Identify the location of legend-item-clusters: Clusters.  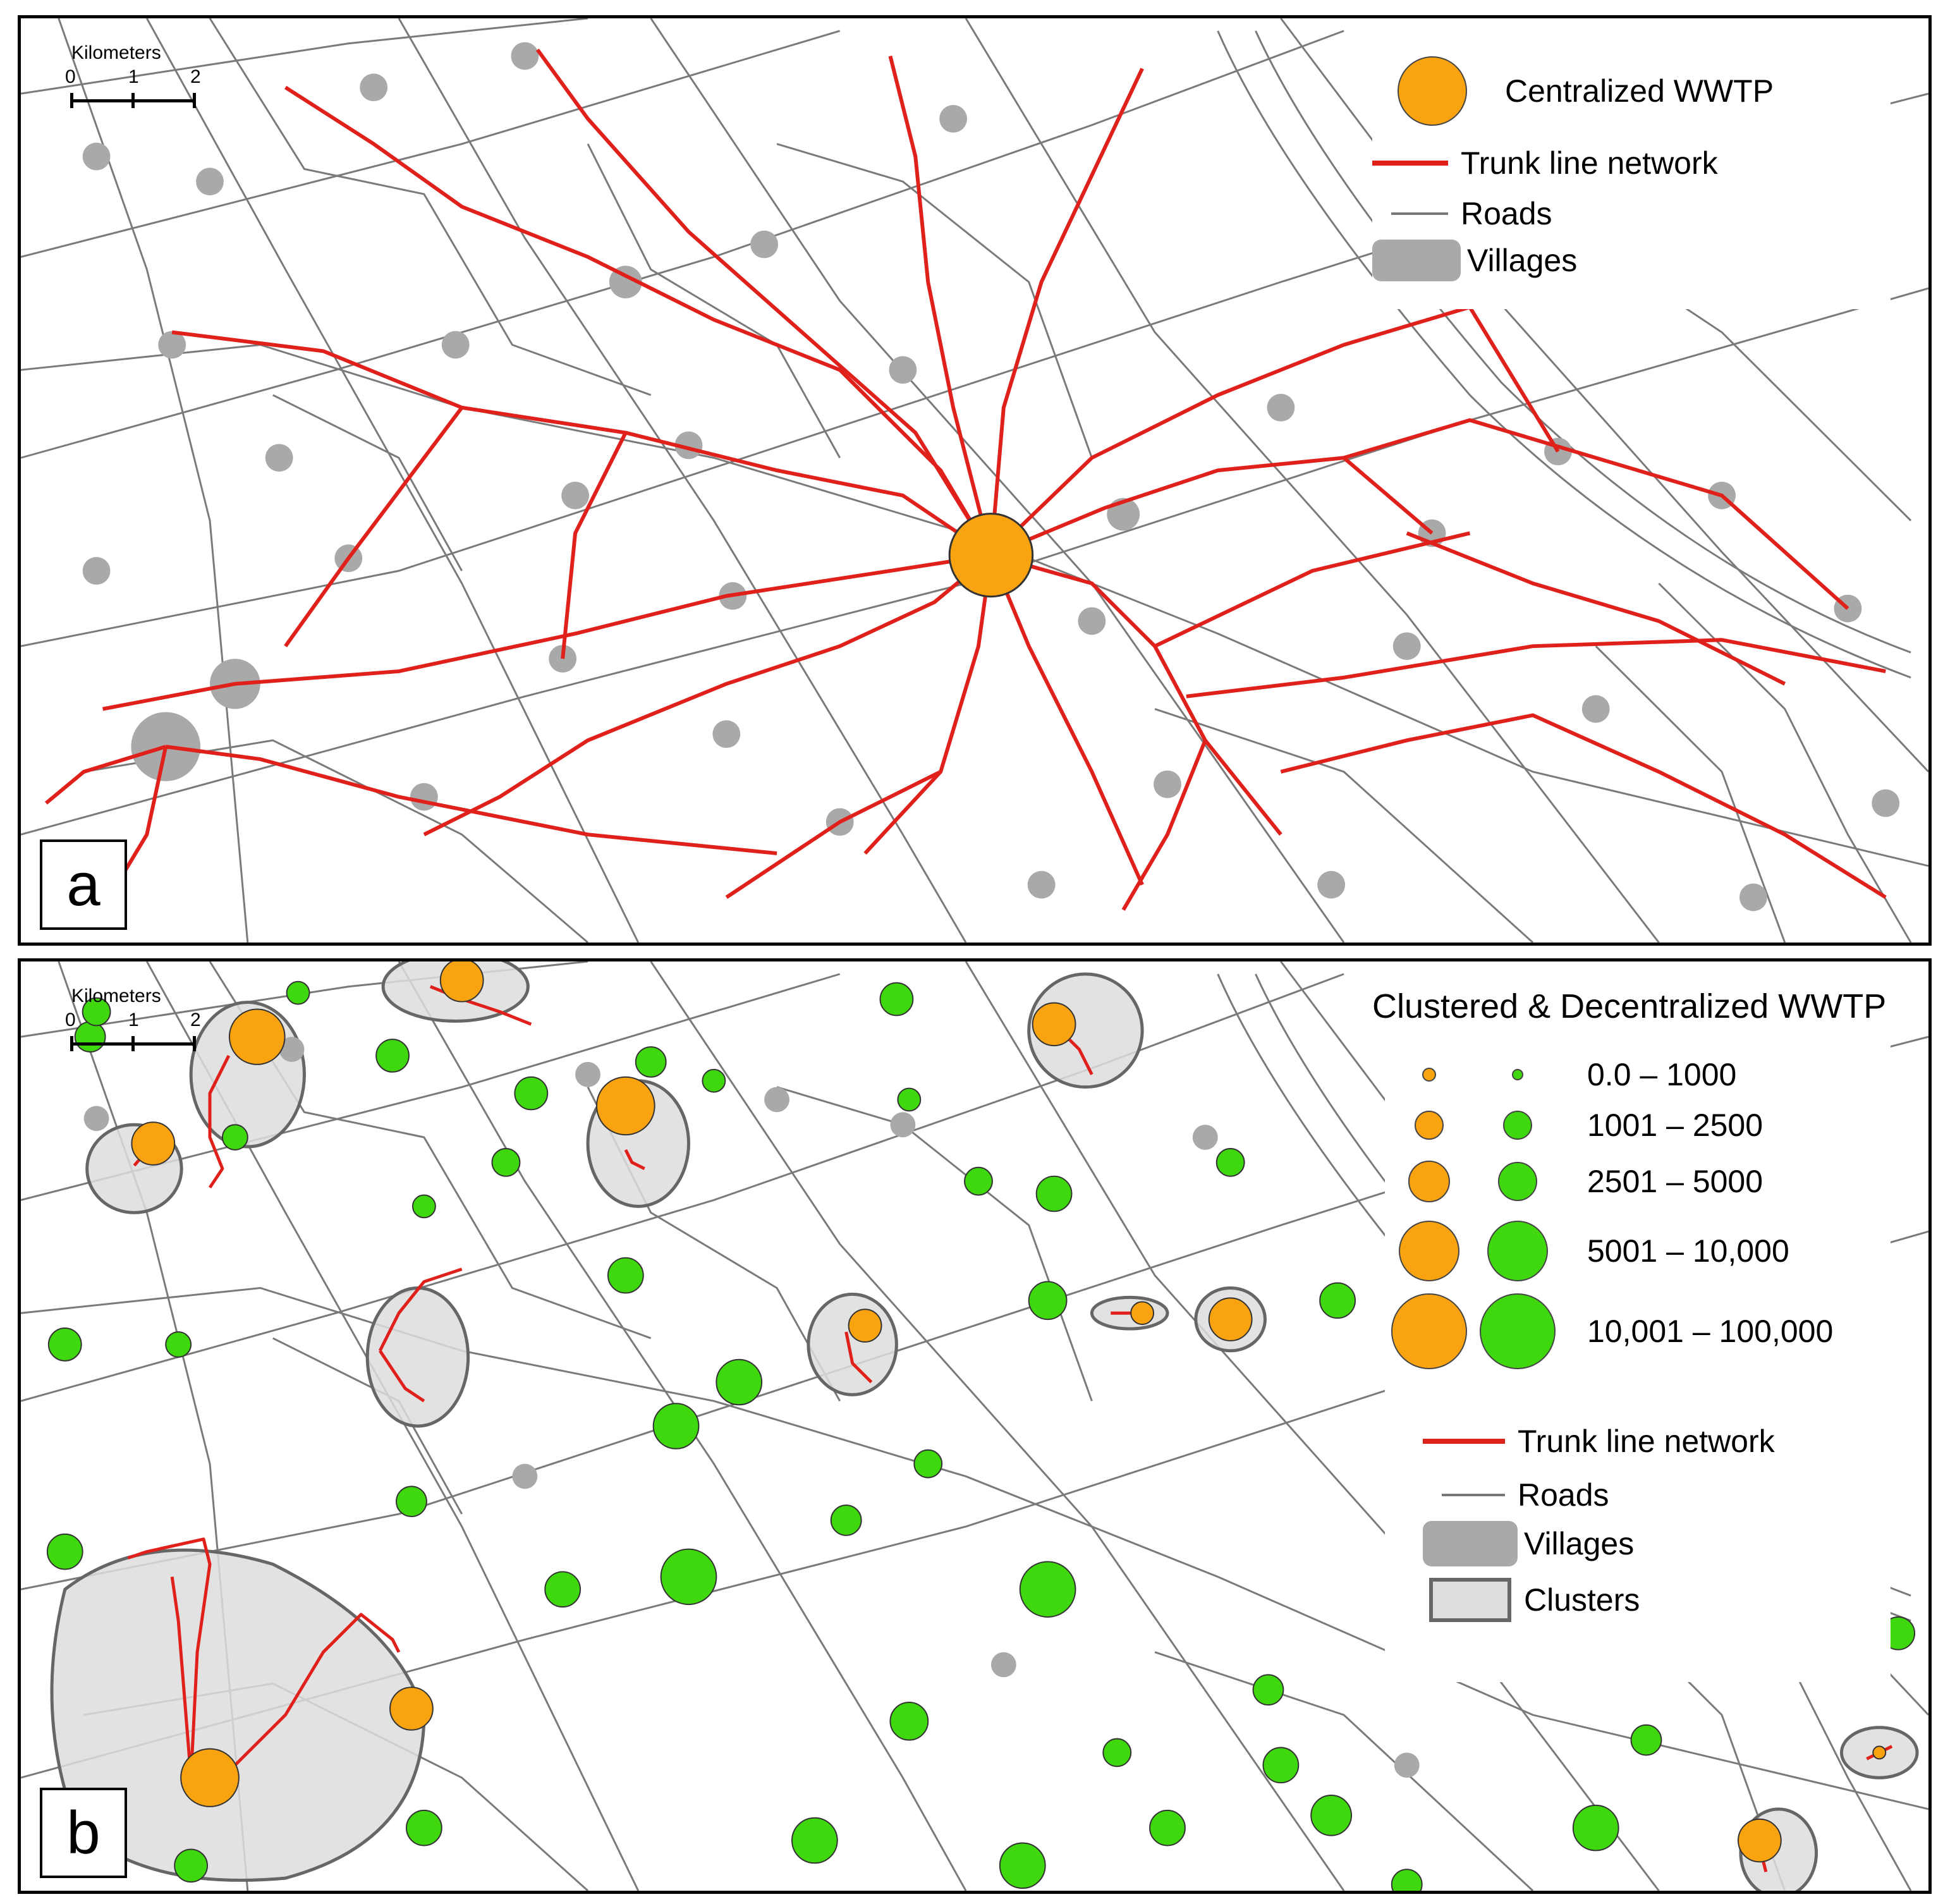
(1531, 1600).